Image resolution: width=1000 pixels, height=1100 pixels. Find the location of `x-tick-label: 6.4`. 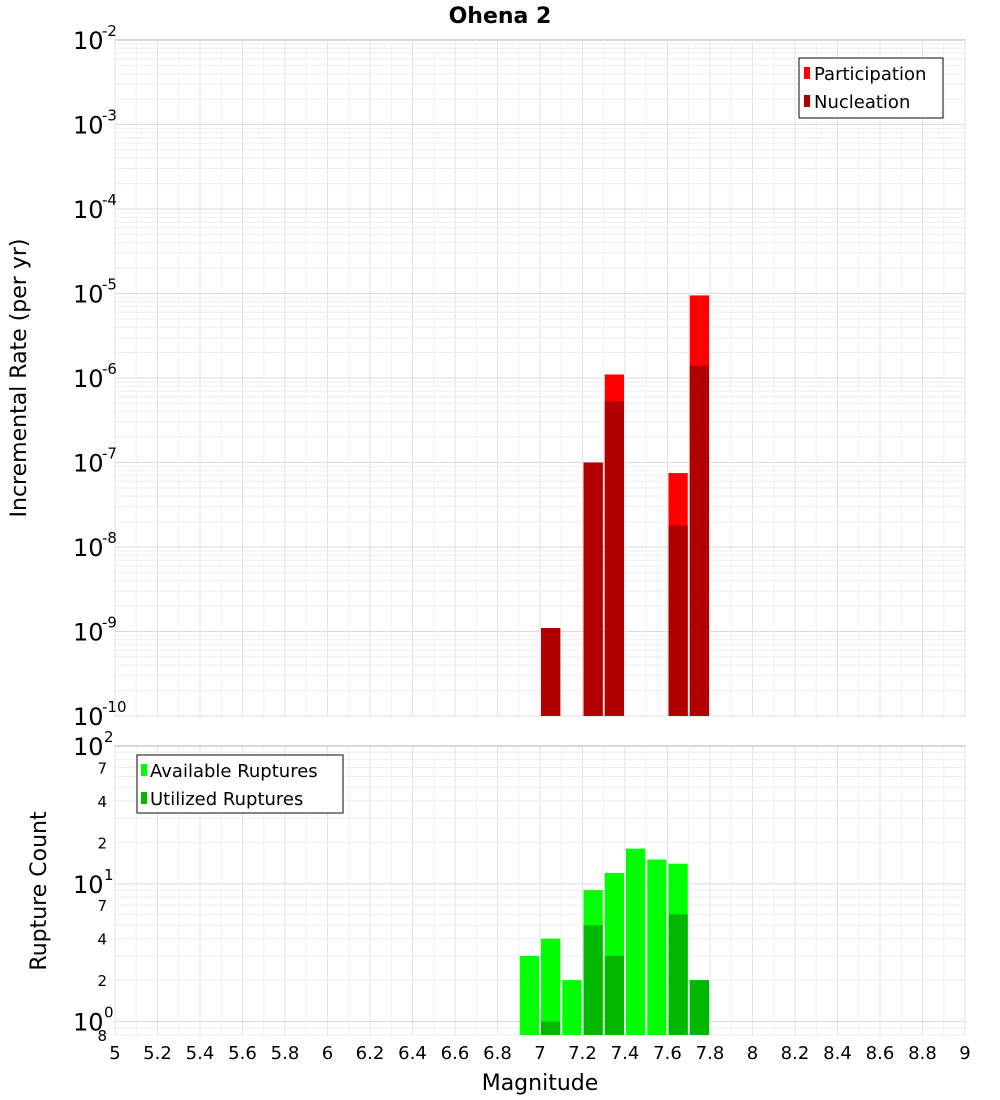

x-tick-label: 6.4 is located at coordinates (412, 1053).